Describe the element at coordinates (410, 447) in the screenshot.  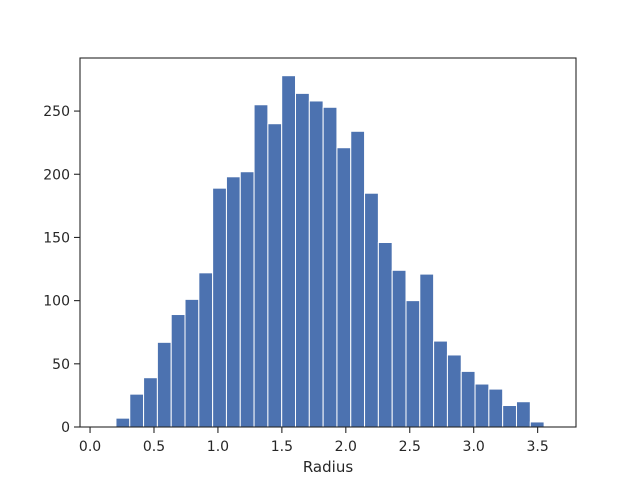
I see `x-tick-label: 2.5` at that location.